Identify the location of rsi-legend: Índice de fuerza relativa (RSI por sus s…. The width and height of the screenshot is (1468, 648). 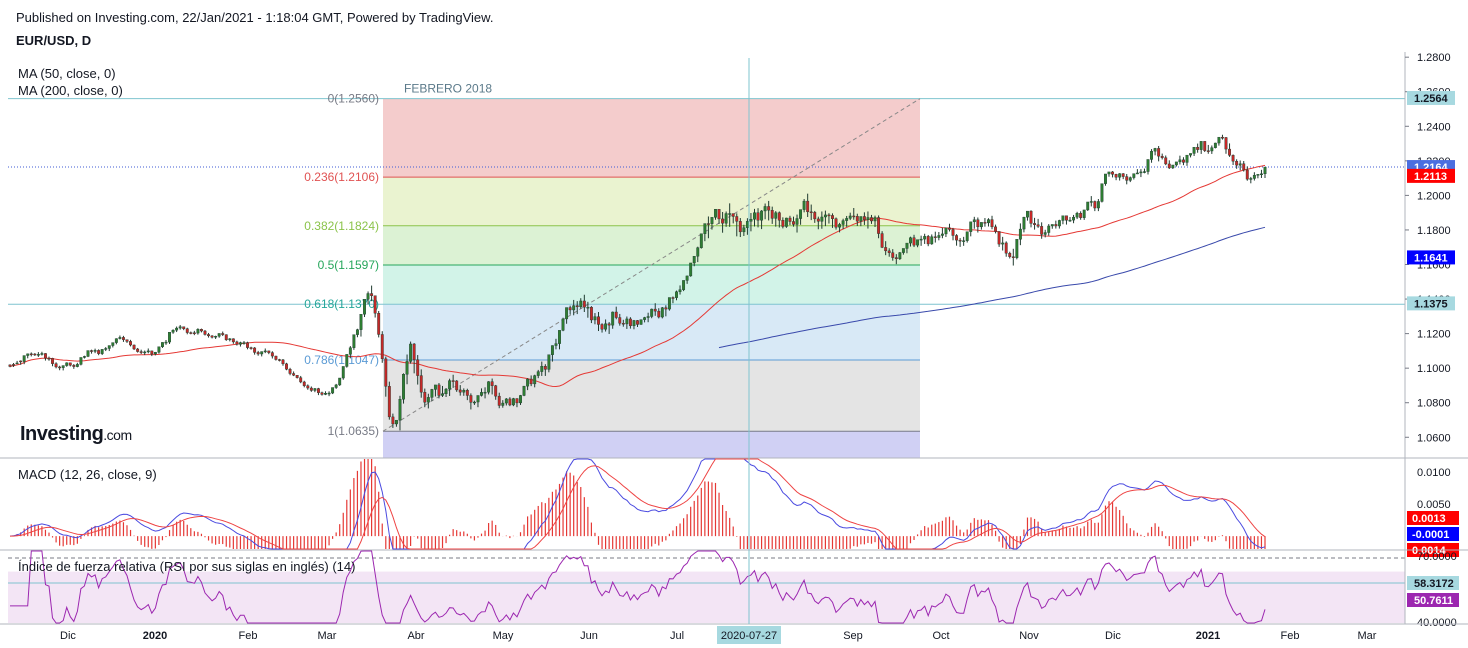
(187, 566).